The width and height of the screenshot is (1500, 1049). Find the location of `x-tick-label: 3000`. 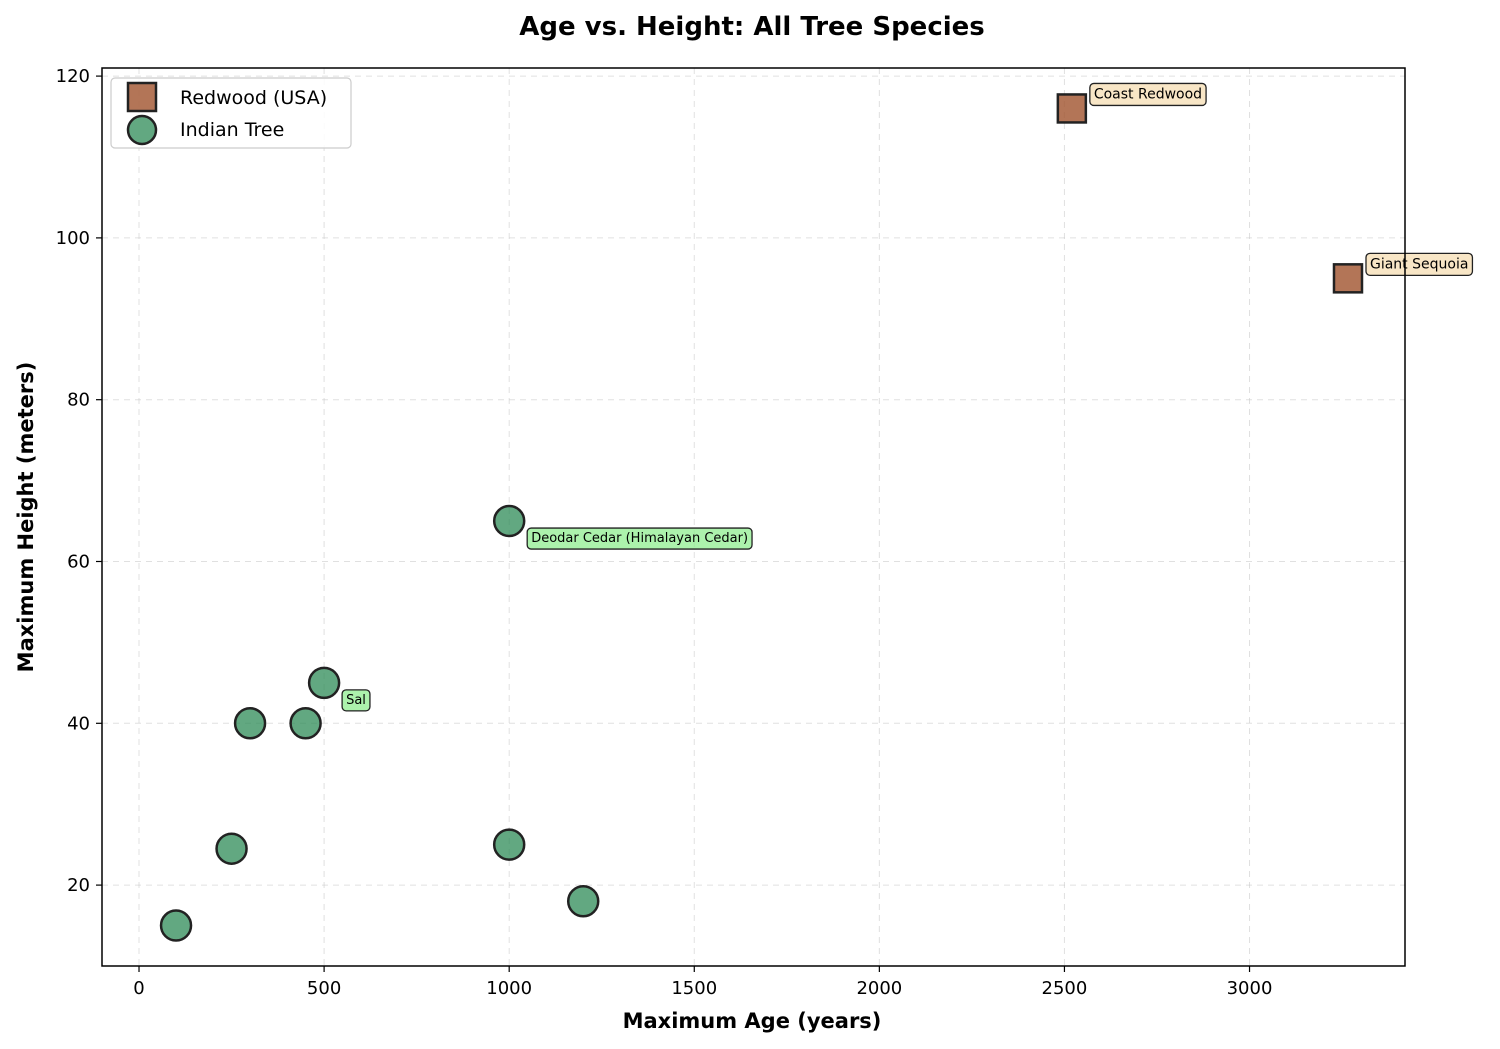

x-tick-label: 3000 is located at coordinates (1250, 988).